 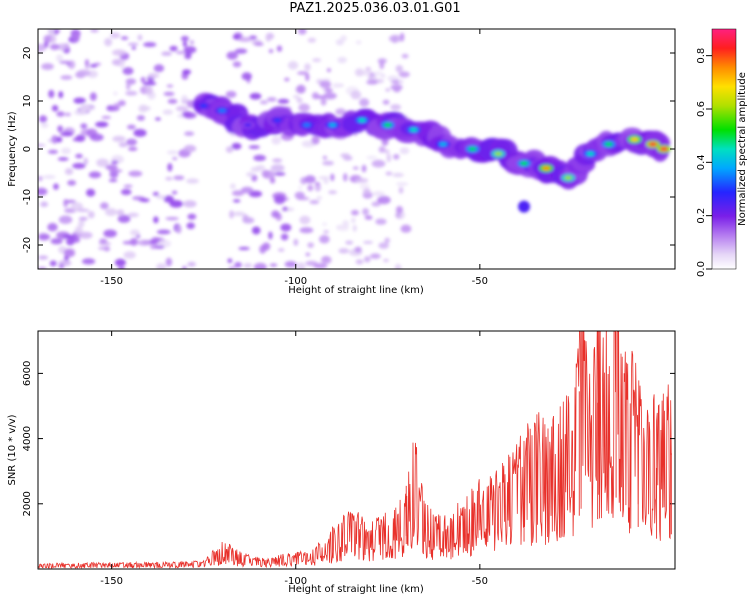 I want to click on snr-y-tick-label: 2000, so click(x=27, y=503).